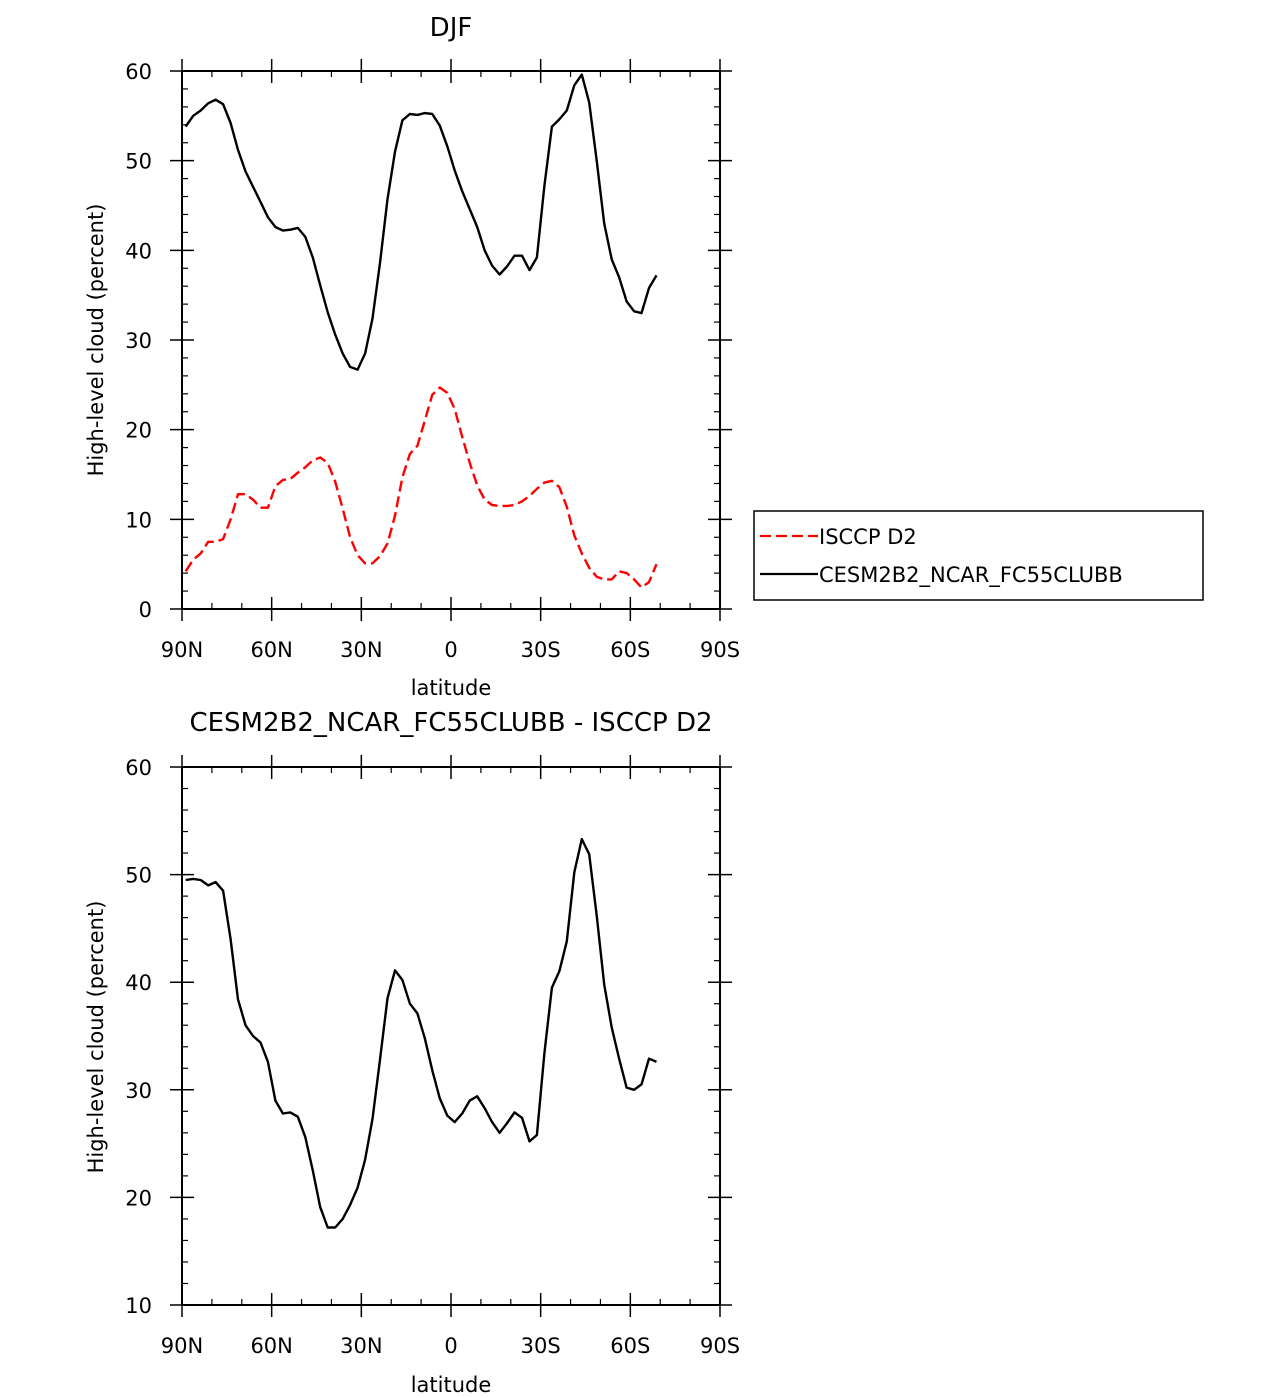 This screenshot has height=1398, width=1285. I want to click on chart-title: CESM2B2_NCAR_FC55CLUBB - ISCCP D2, so click(450, 723).